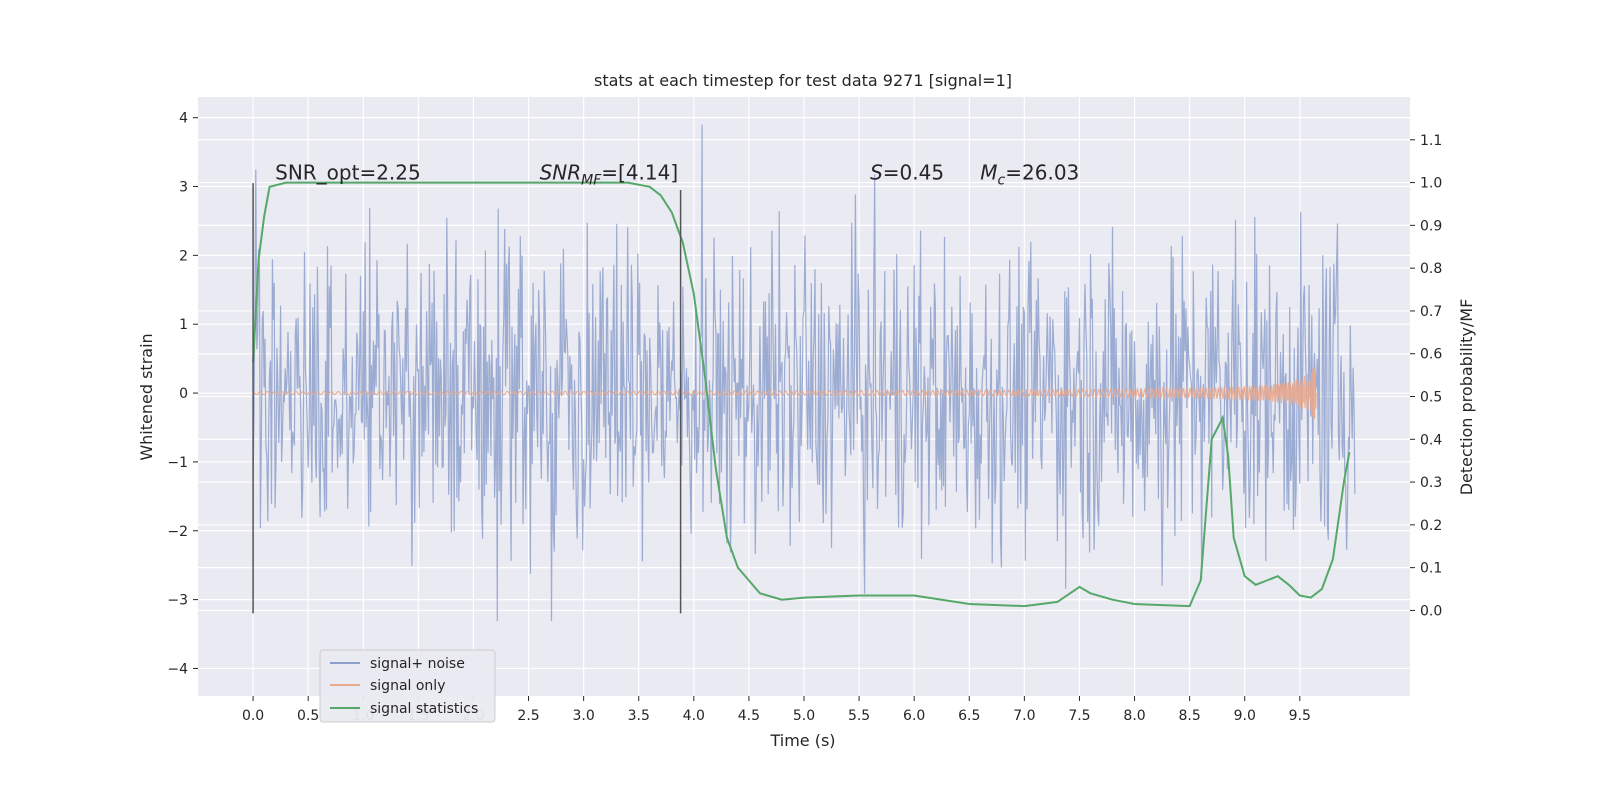  Describe the element at coordinates (177, 601) in the screenshot. I see `y-tick-label: −3` at that location.